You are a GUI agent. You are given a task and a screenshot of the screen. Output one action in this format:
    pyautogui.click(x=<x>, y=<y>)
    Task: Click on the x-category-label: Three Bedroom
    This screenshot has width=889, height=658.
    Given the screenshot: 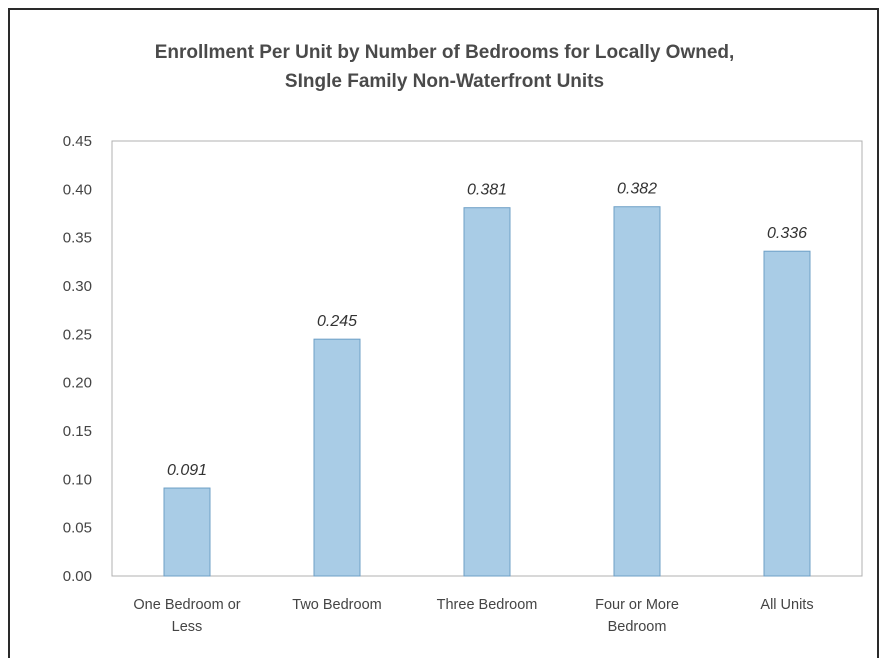 What is the action you would take?
    pyautogui.click(x=487, y=605)
    